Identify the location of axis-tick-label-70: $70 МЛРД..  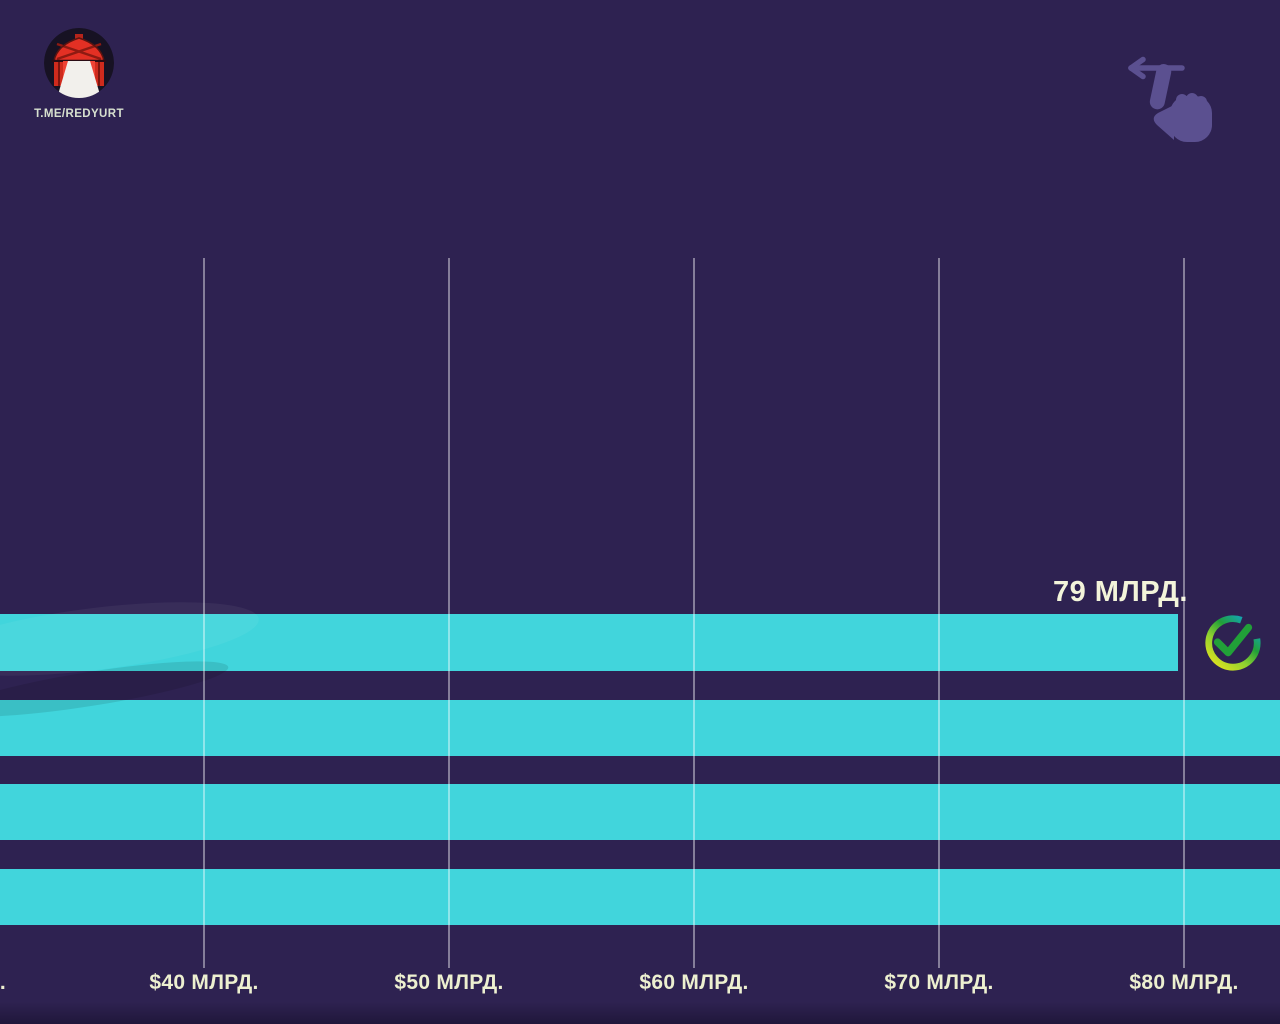
(939, 982).